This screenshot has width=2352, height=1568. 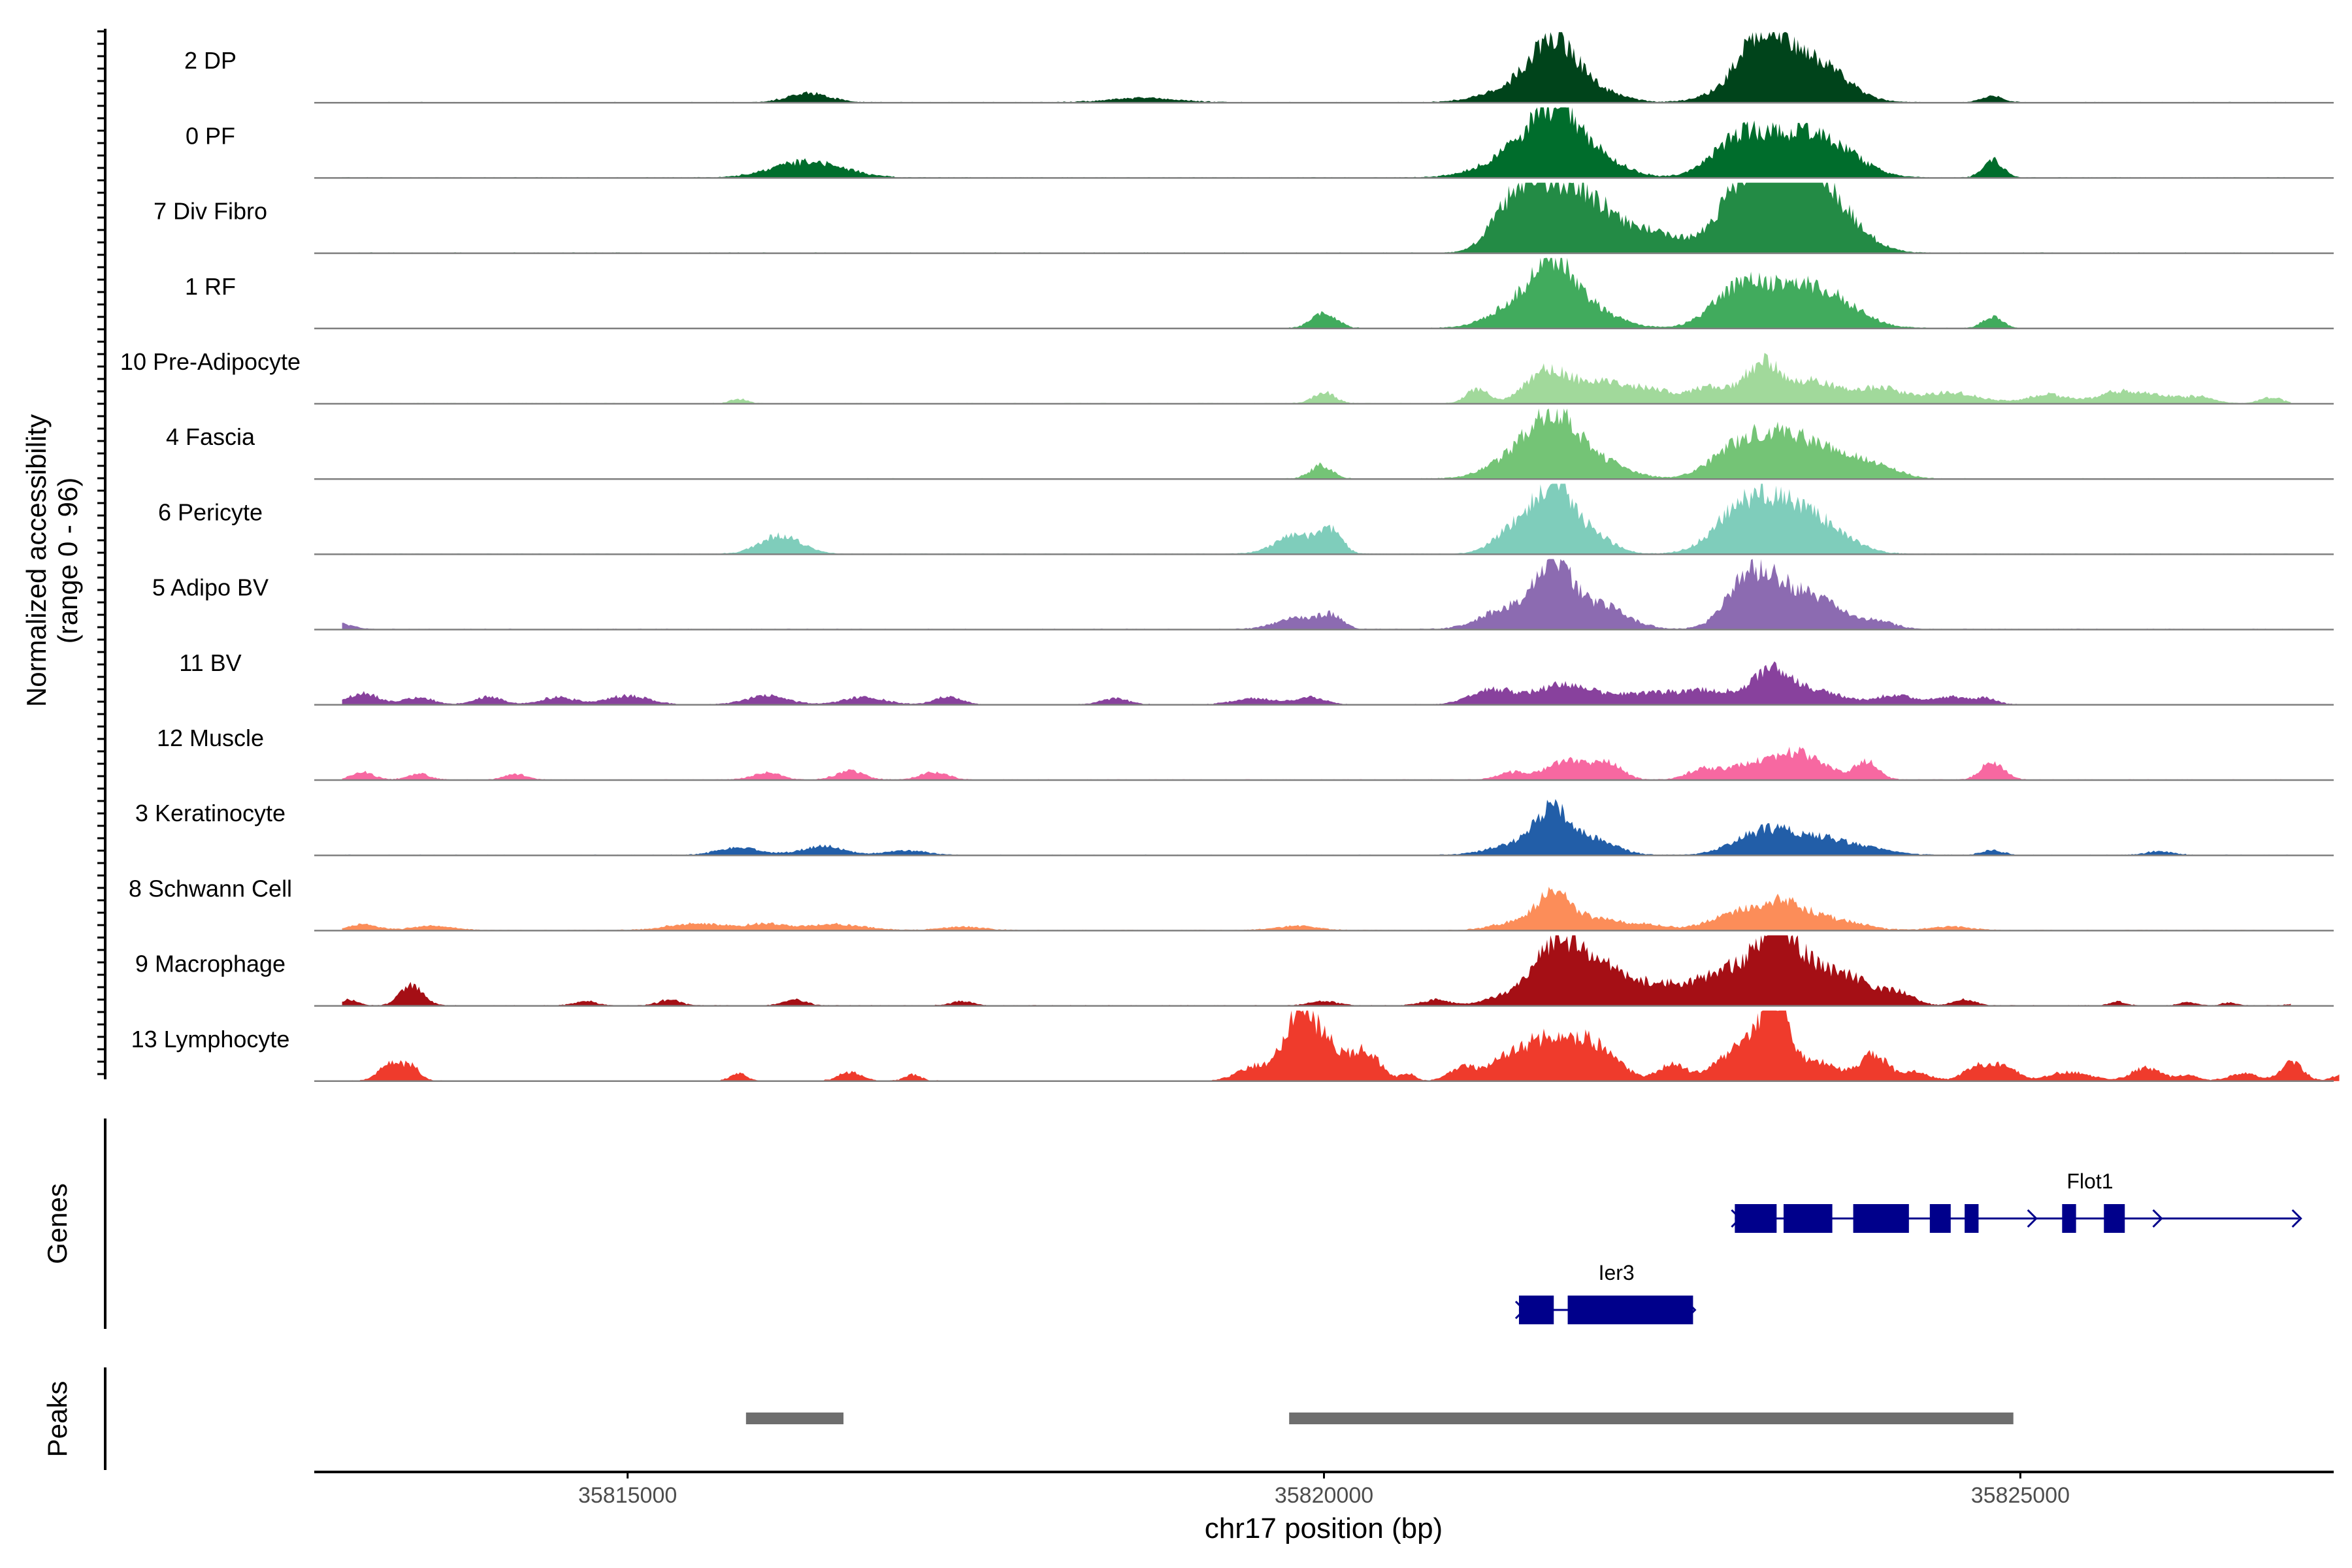 I want to click on track-2-dp: 2 DP, so click(x=1259, y=68).